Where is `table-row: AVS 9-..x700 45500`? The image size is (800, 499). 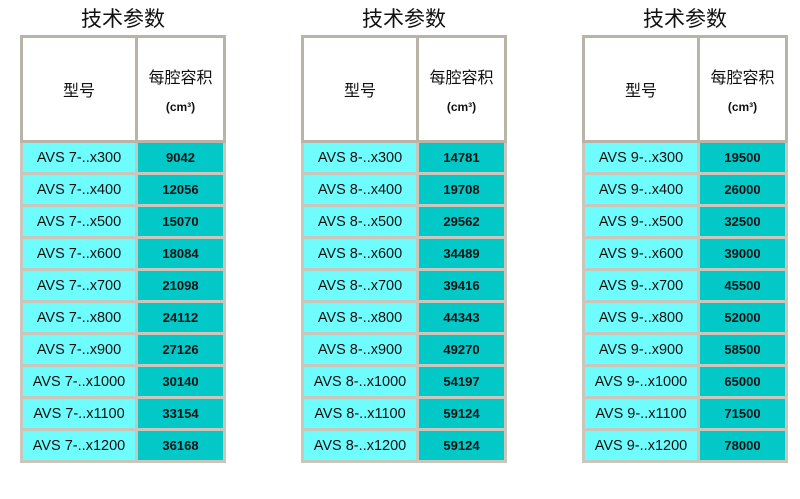 table-row: AVS 9-..x700 45500 is located at coordinates (685, 285).